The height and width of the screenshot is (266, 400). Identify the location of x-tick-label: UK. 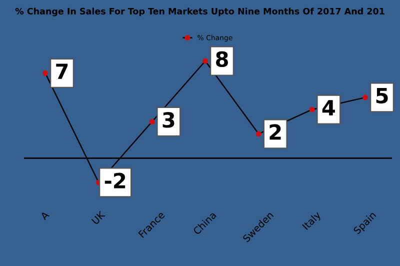
(98, 217).